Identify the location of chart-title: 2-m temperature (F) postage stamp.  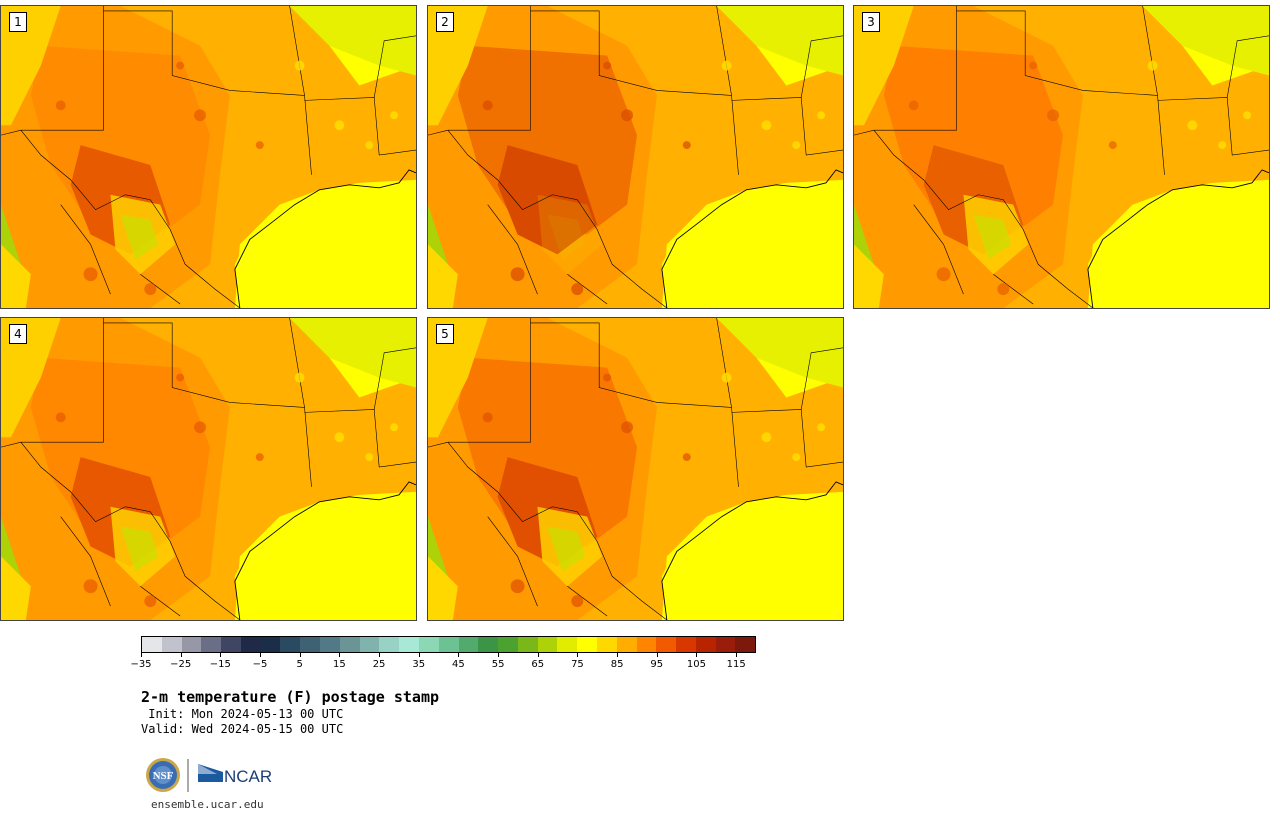
(290, 697).